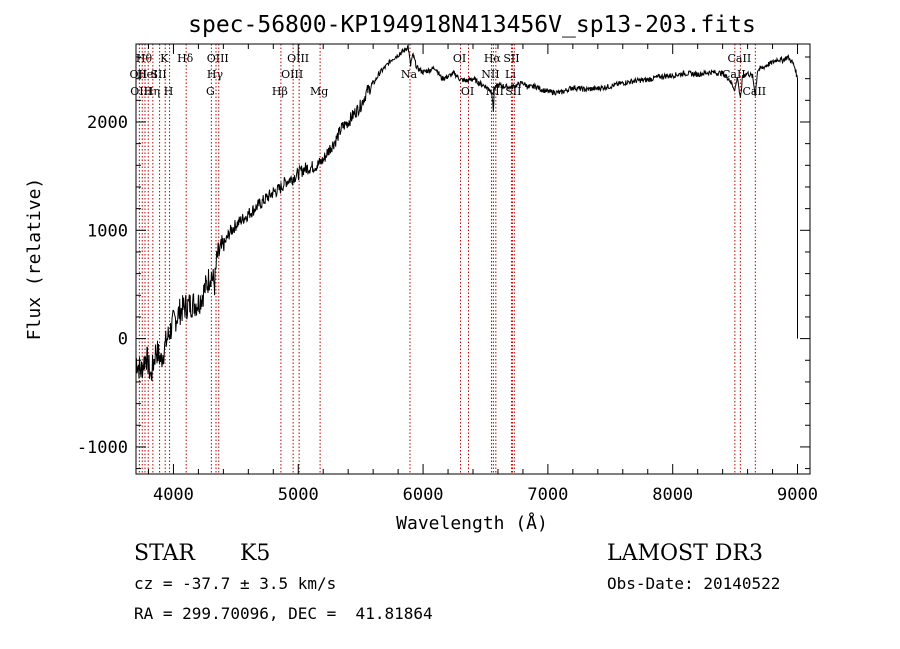  I want to click on line-label-7: H, so click(169, 91).